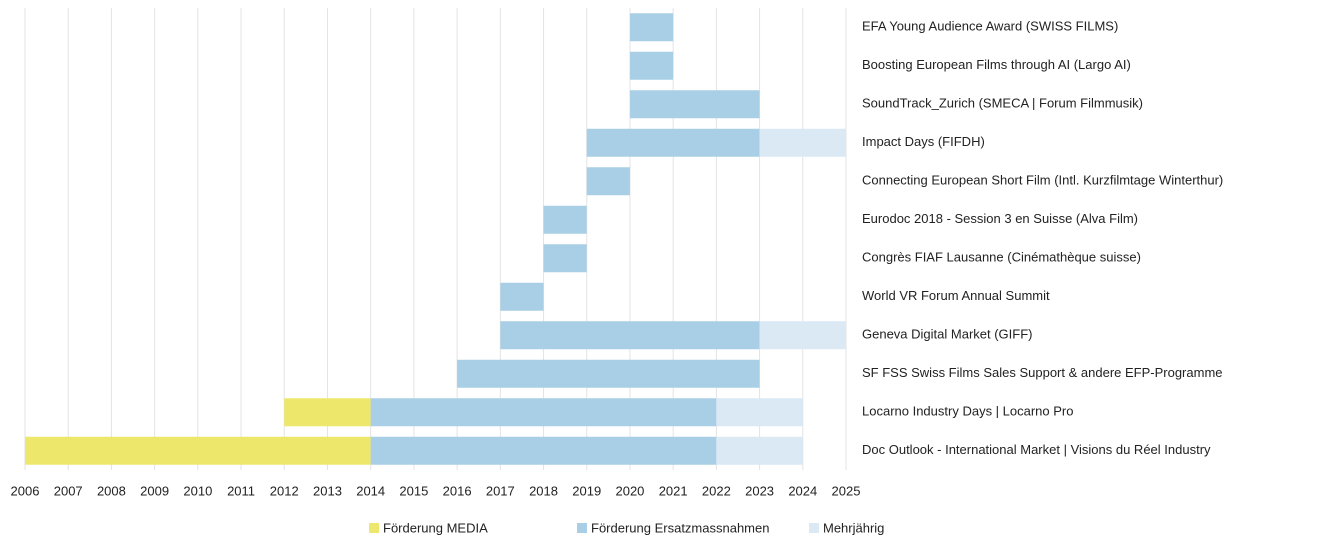 Image resolution: width=1327 pixels, height=540 pixels. What do you see at coordinates (457, 490) in the screenshot?
I see `x-tick-label: 2016` at bounding box center [457, 490].